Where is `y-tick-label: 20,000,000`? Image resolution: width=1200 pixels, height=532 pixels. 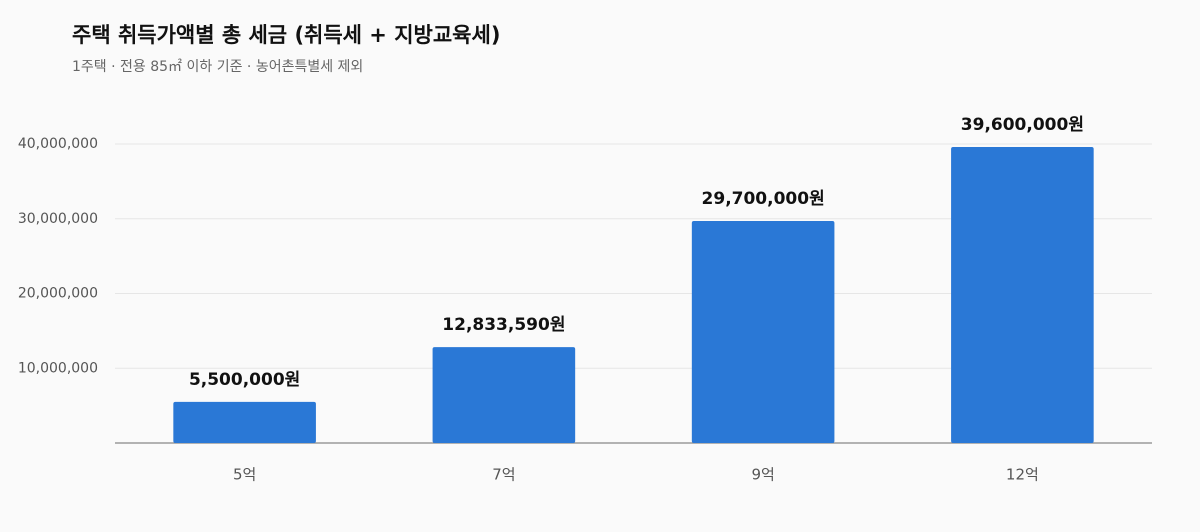 y-tick-label: 20,000,000 is located at coordinates (58, 294).